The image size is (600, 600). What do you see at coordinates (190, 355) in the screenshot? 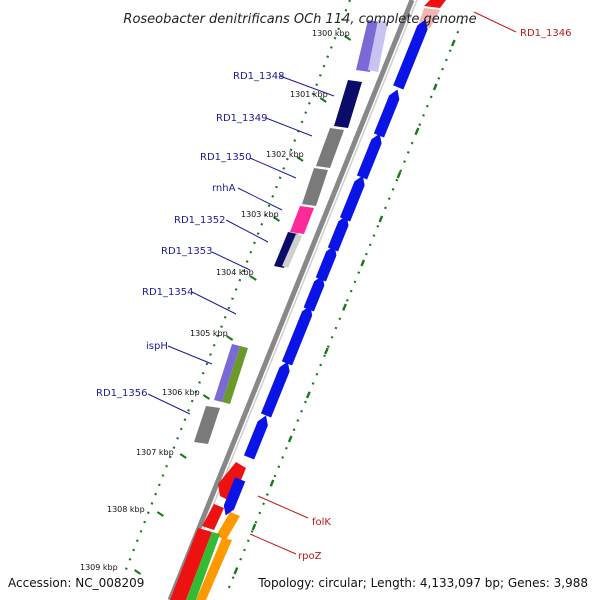
I see `leader-ispH` at bounding box center [190, 355].